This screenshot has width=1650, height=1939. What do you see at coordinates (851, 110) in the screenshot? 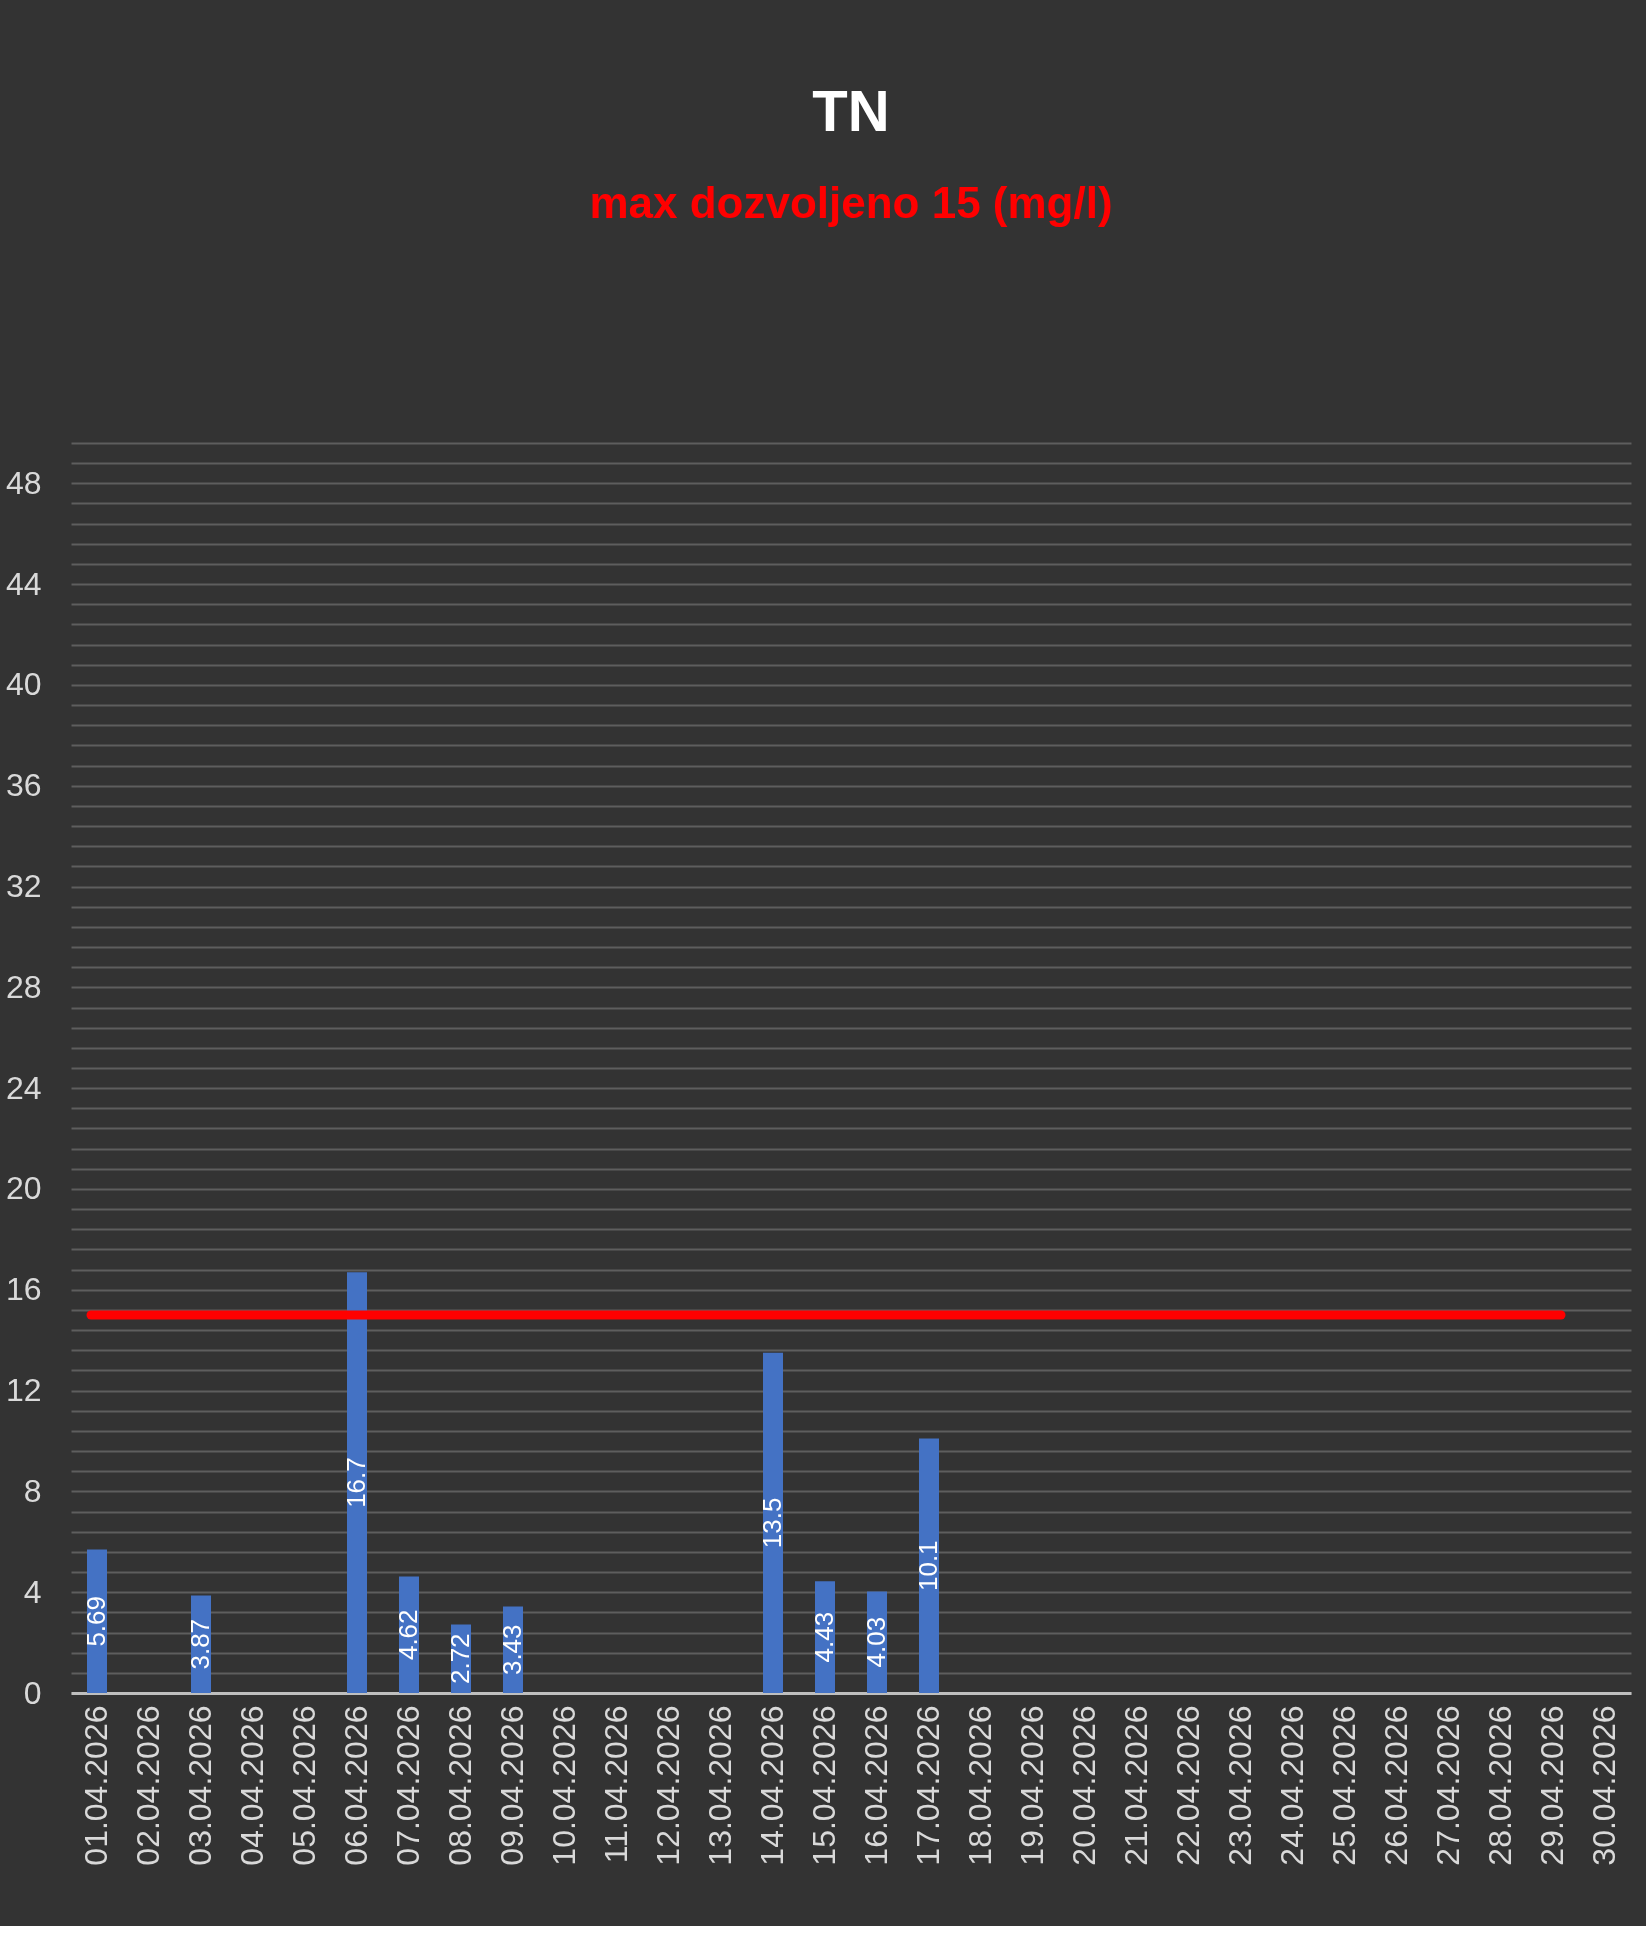
I see `chart-title: TN` at bounding box center [851, 110].